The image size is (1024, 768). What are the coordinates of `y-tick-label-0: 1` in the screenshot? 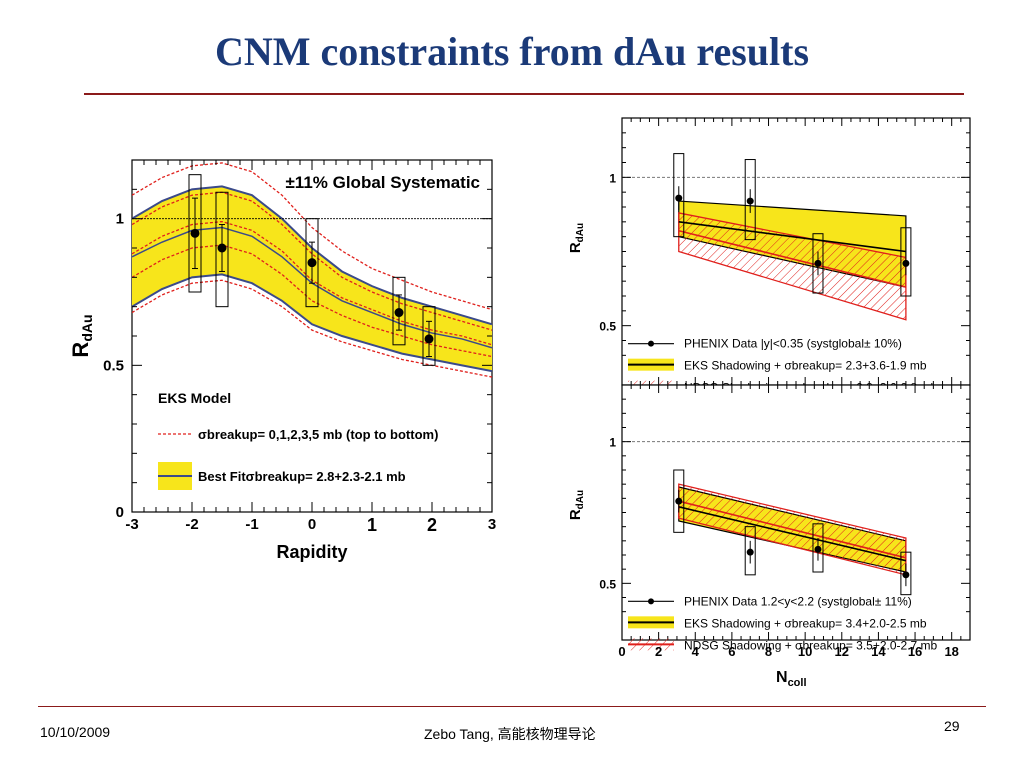 It's located at (612, 178).